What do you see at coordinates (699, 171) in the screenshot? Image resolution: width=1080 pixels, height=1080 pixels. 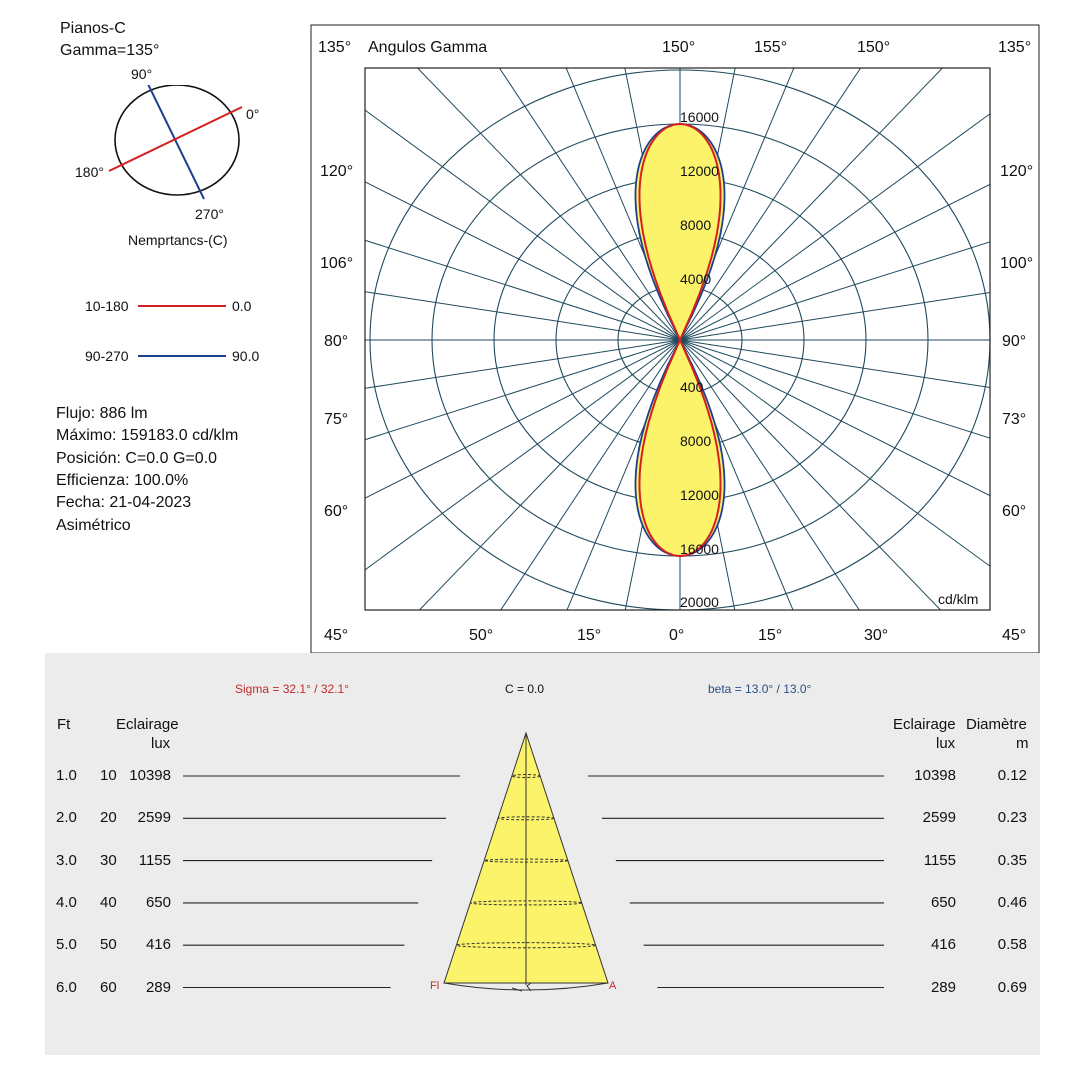 I see `radial-tick-upper-2: 12000` at bounding box center [699, 171].